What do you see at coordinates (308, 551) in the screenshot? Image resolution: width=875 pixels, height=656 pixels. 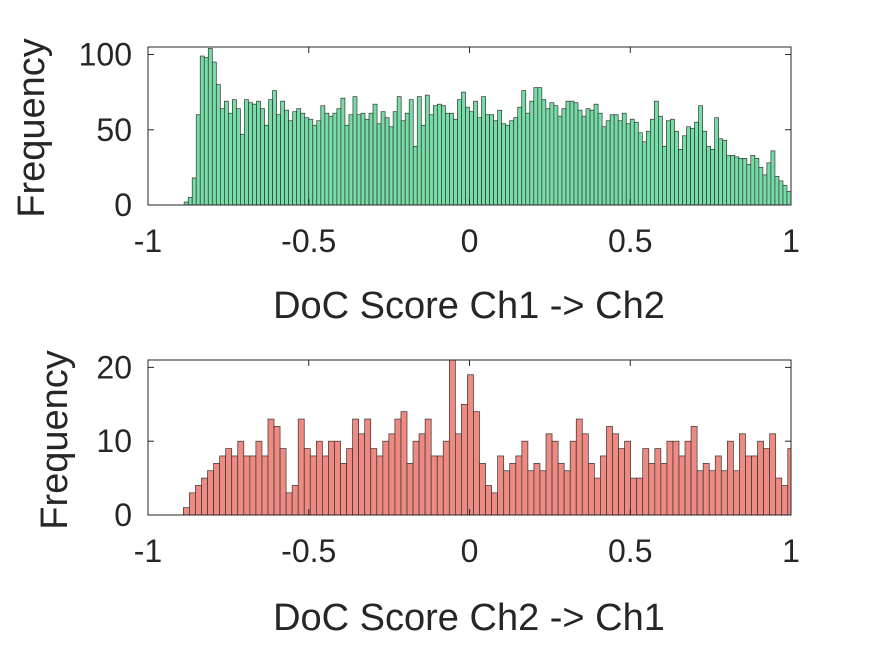 I see `x-tick-label-bottom-1: -0.5` at bounding box center [308, 551].